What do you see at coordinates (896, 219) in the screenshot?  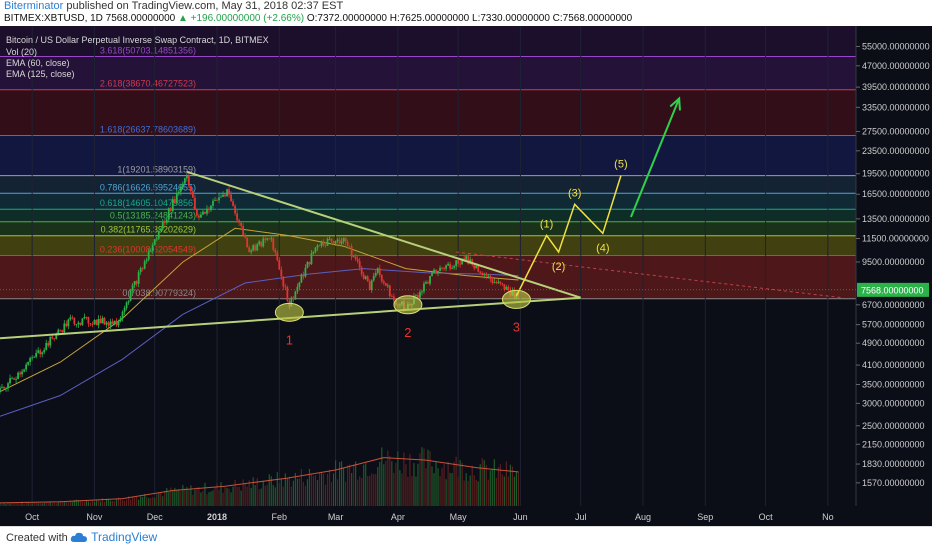 I see `y-tick-label: 13500.00000000` at bounding box center [896, 219].